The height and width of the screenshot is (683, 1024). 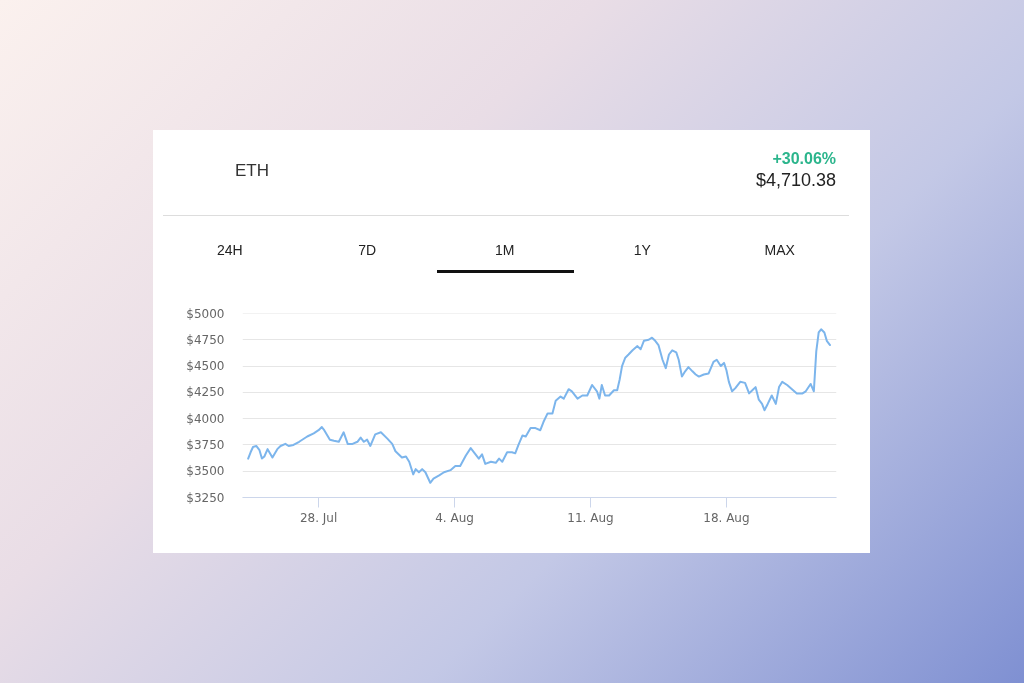 I want to click on y-tick-label: $4250, so click(x=205, y=392).